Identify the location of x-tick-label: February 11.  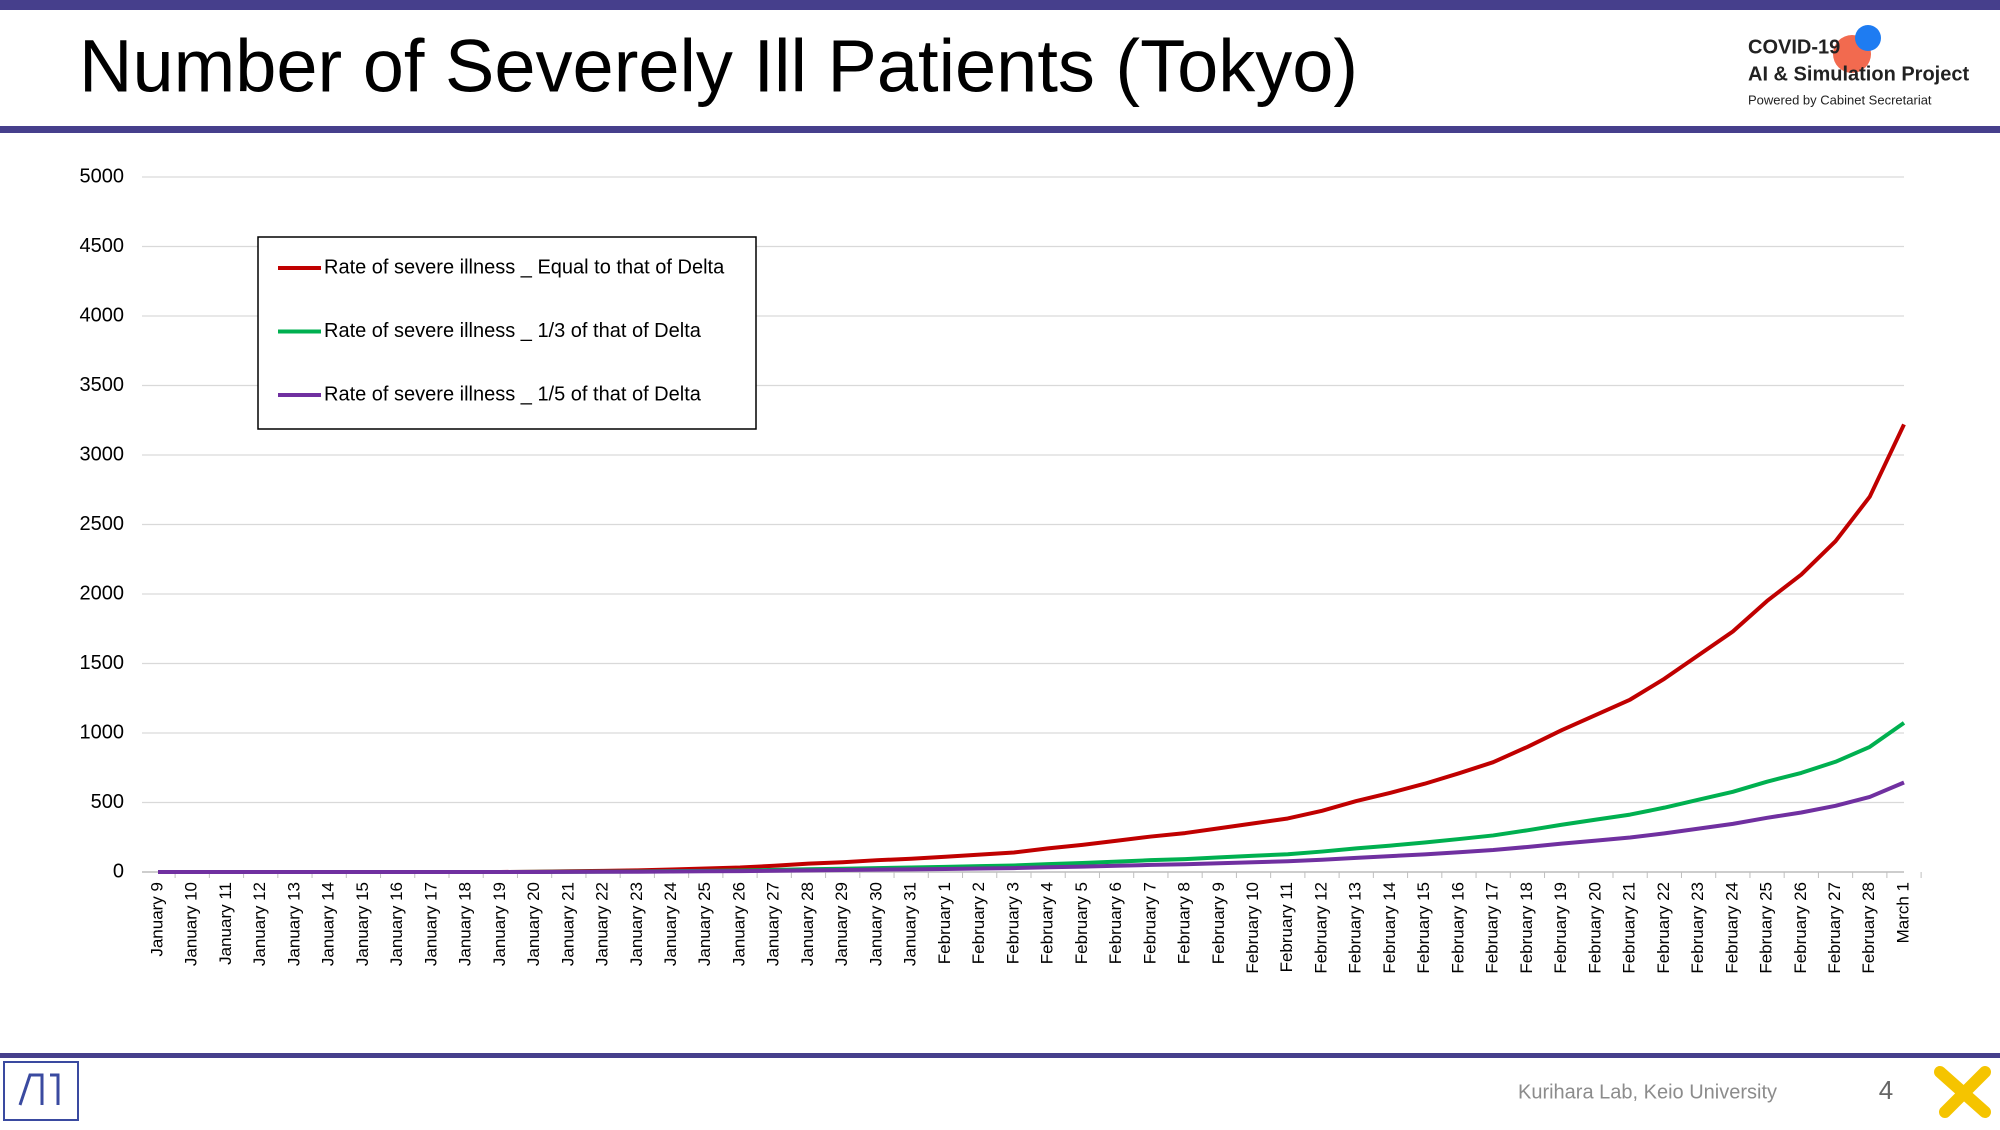
(1286, 927).